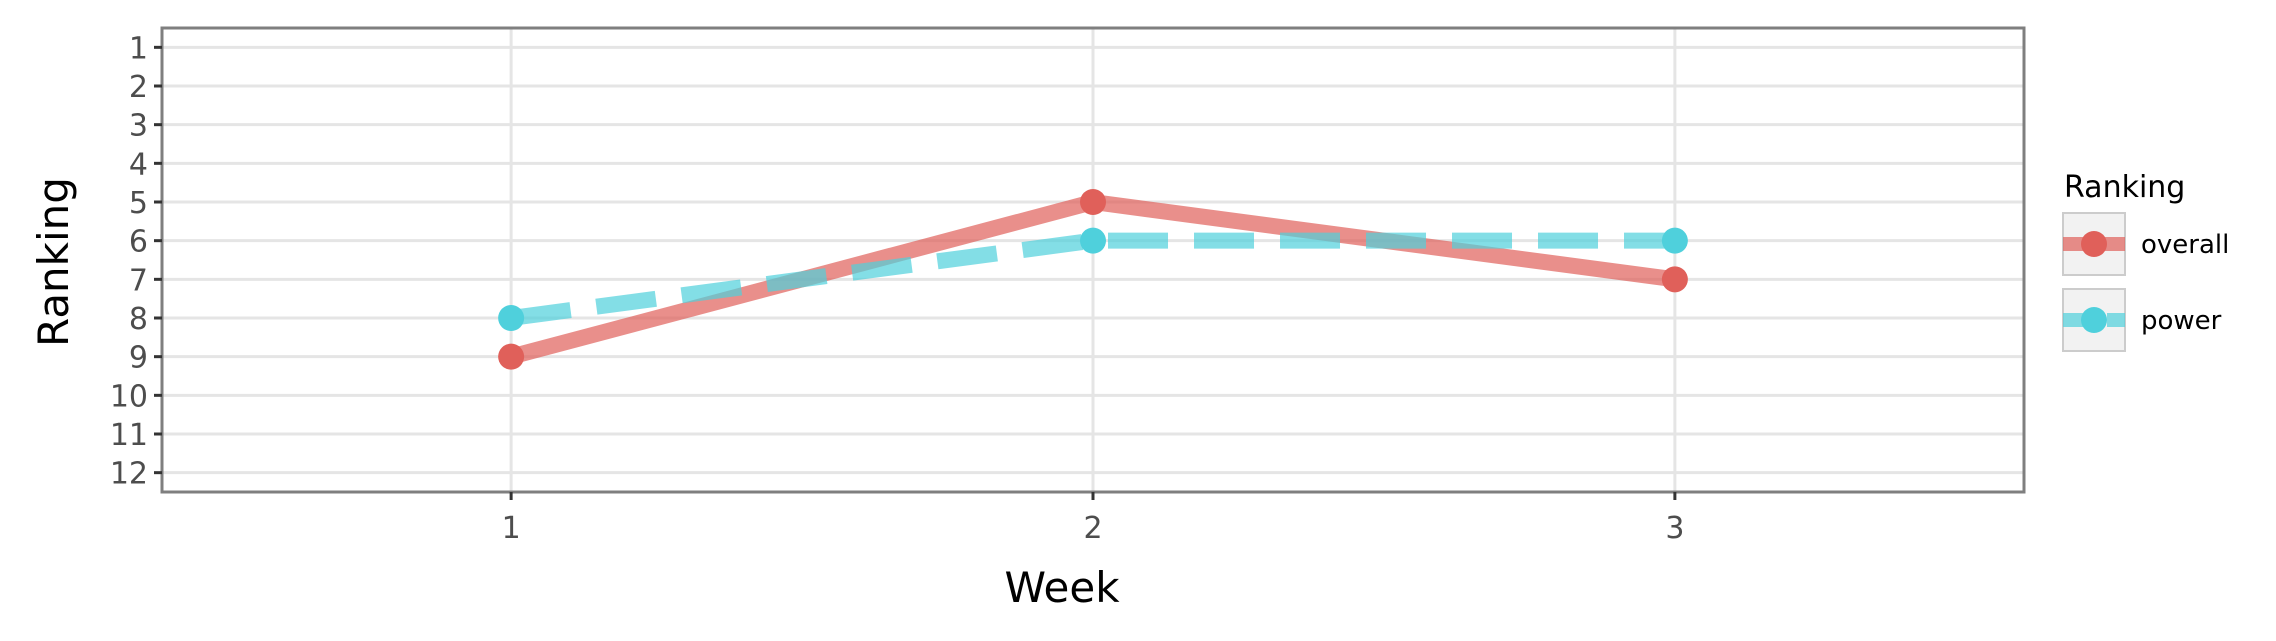  What do you see at coordinates (138, 87) in the screenshot?
I see `y-tick-label: 2` at bounding box center [138, 87].